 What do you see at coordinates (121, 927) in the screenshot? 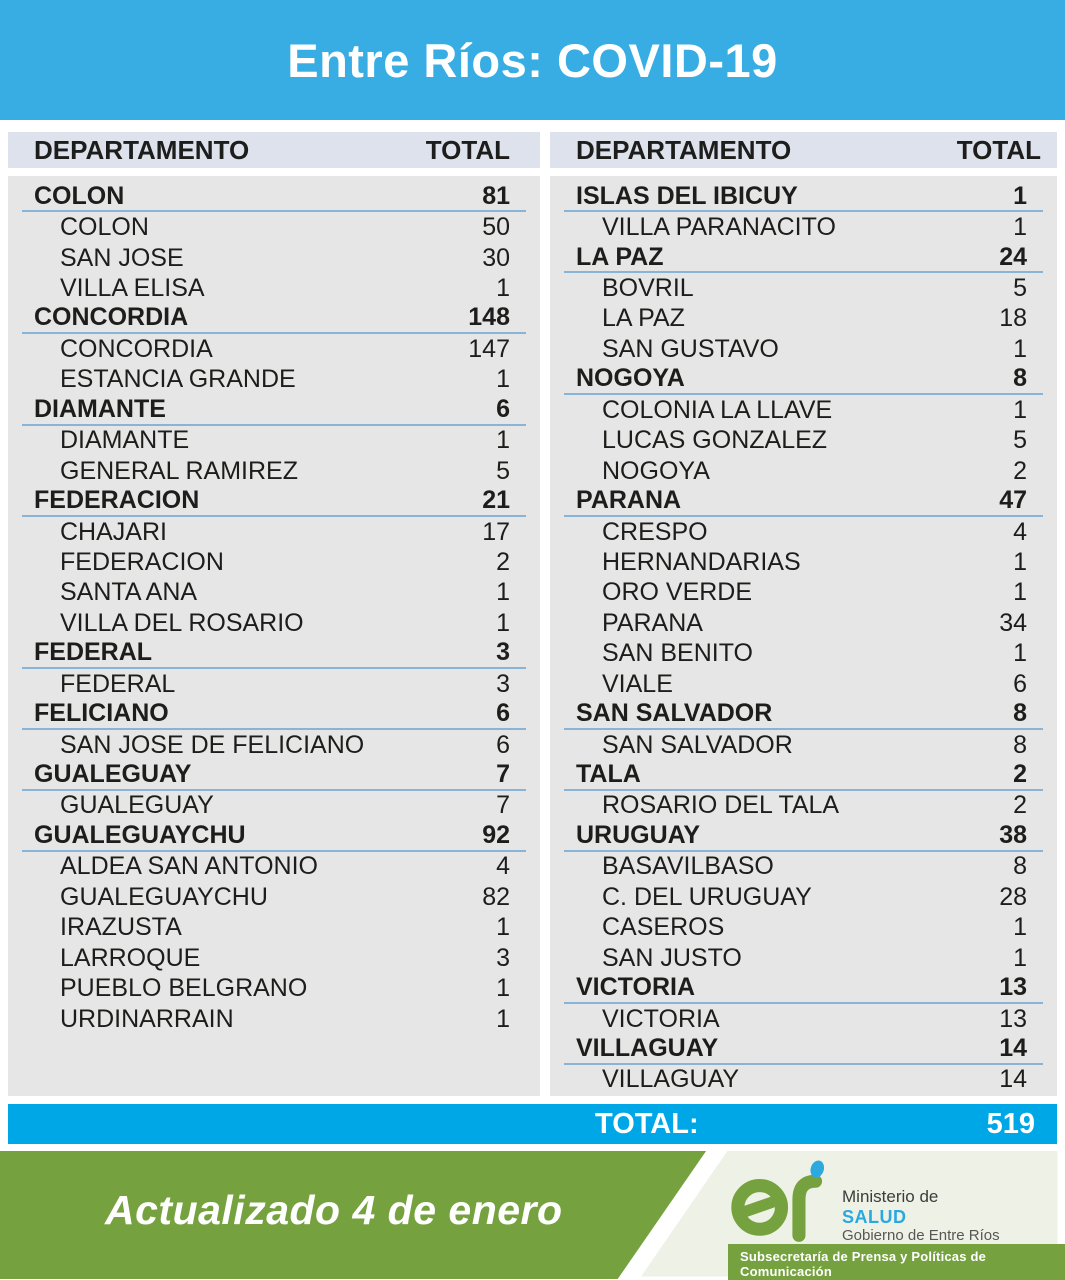
I see `locality-name: IRAZUSTA` at bounding box center [121, 927].